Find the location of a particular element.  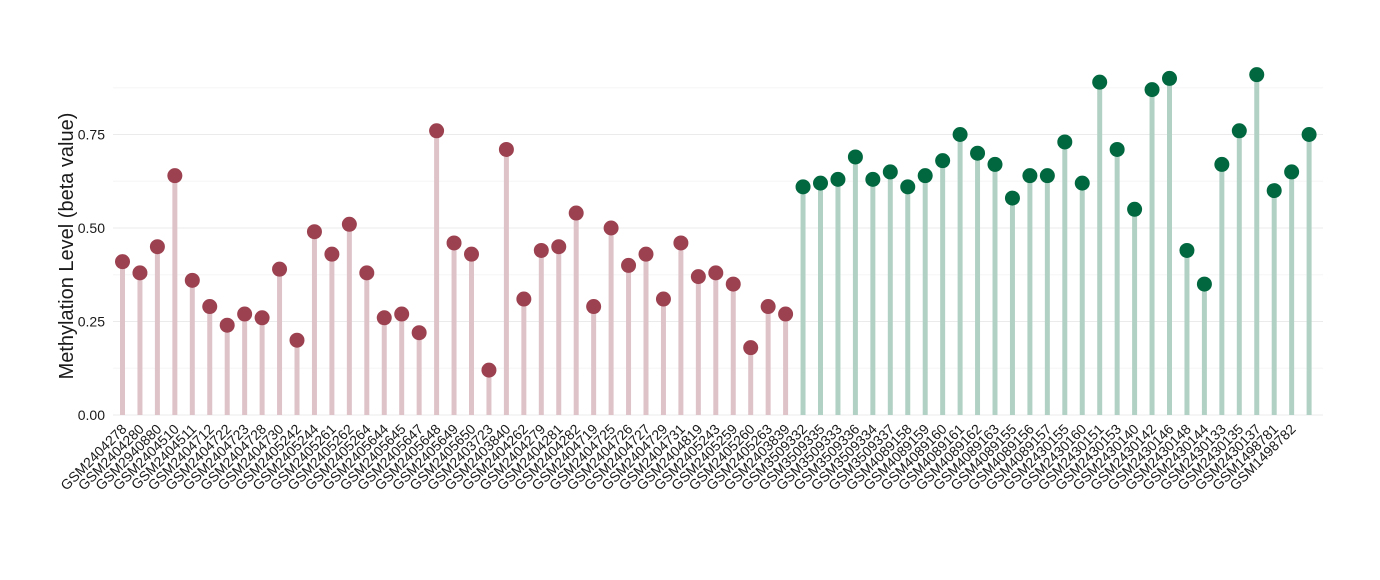

y-tick-label: 0.50 is located at coordinates (91, 228).